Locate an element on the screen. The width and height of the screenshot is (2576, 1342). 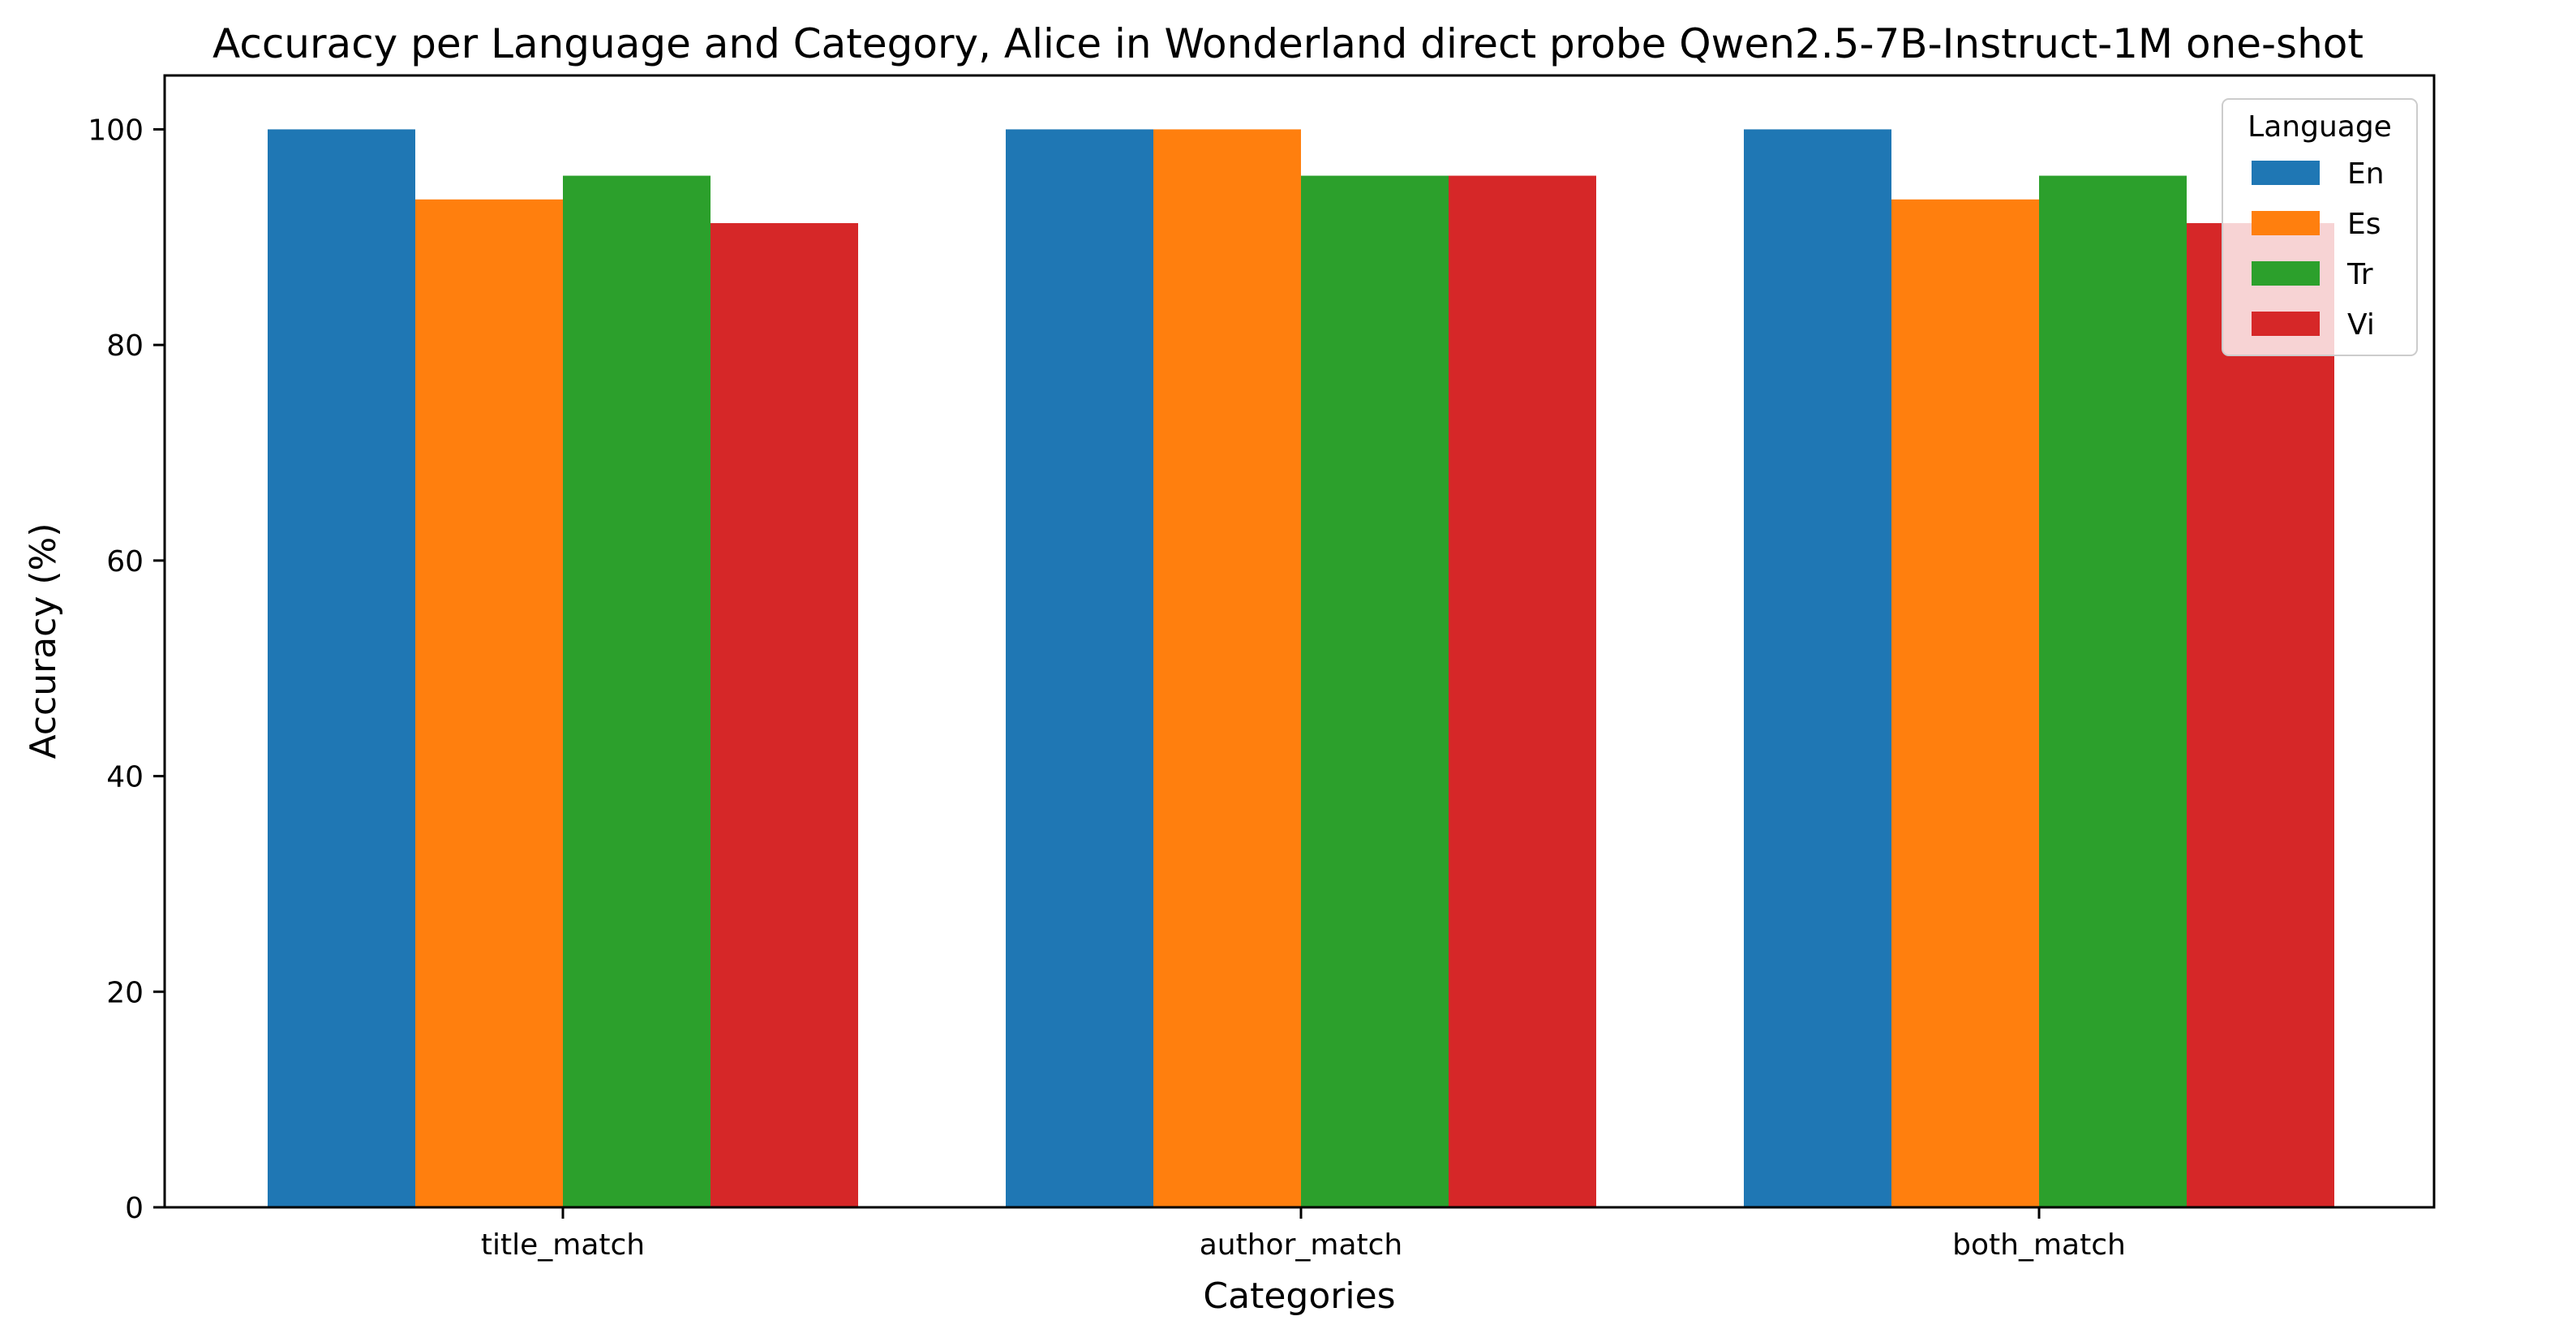
bar-vi-author-match is located at coordinates (1522, 691).